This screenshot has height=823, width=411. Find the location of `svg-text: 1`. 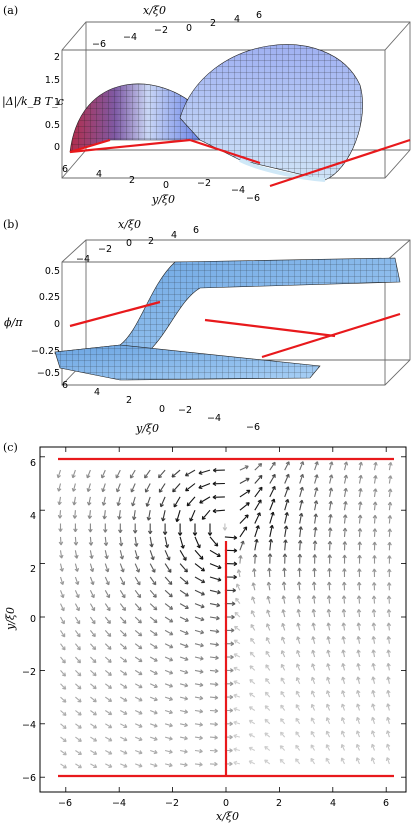

svg-text: 1 is located at coordinates (57, 102).